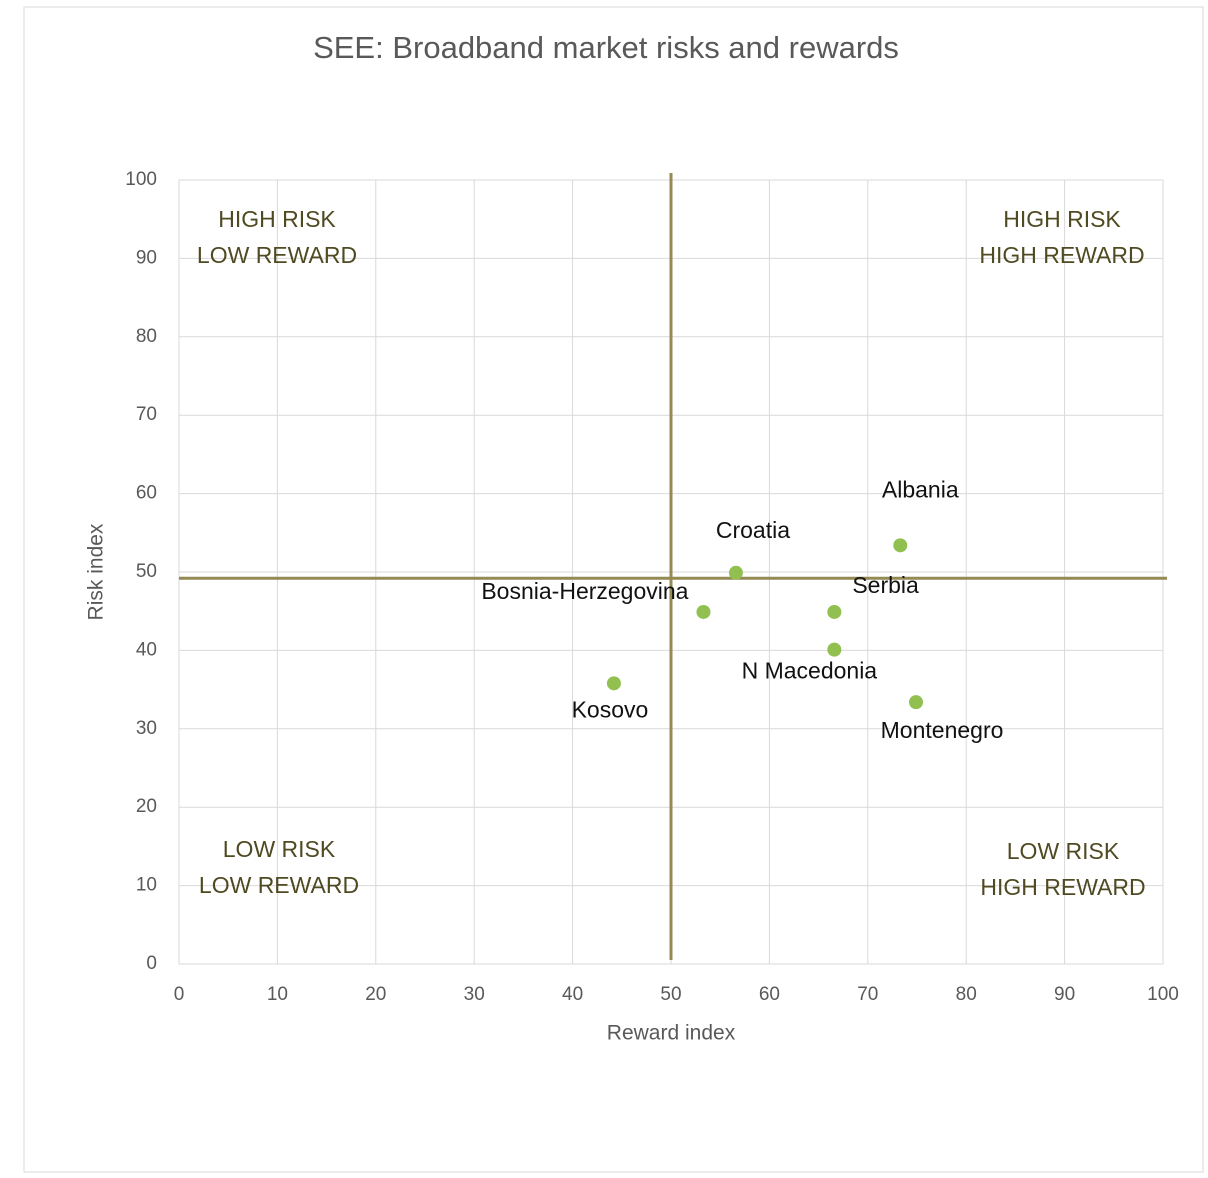 The height and width of the screenshot is (1178, 1208). Describe the element at coordinates (141, 179) in the screenshot. I see `y-tick-label: 100` at that location.